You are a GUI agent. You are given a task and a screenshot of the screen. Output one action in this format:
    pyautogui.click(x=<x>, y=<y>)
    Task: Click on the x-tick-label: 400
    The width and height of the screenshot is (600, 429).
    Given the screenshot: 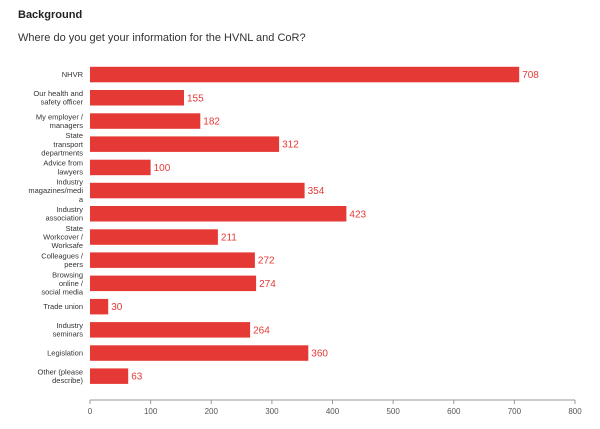 What is the action you would take?
    pyautogui.click(x=333, y=411)
    